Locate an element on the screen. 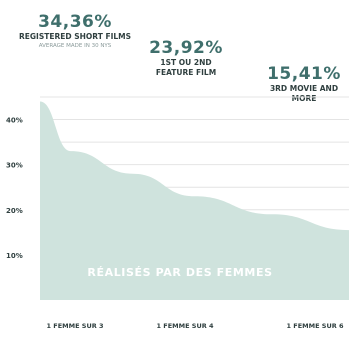  y-axis-ticks: 40% 30% 20% 10% is located at coordinates (14, 188).